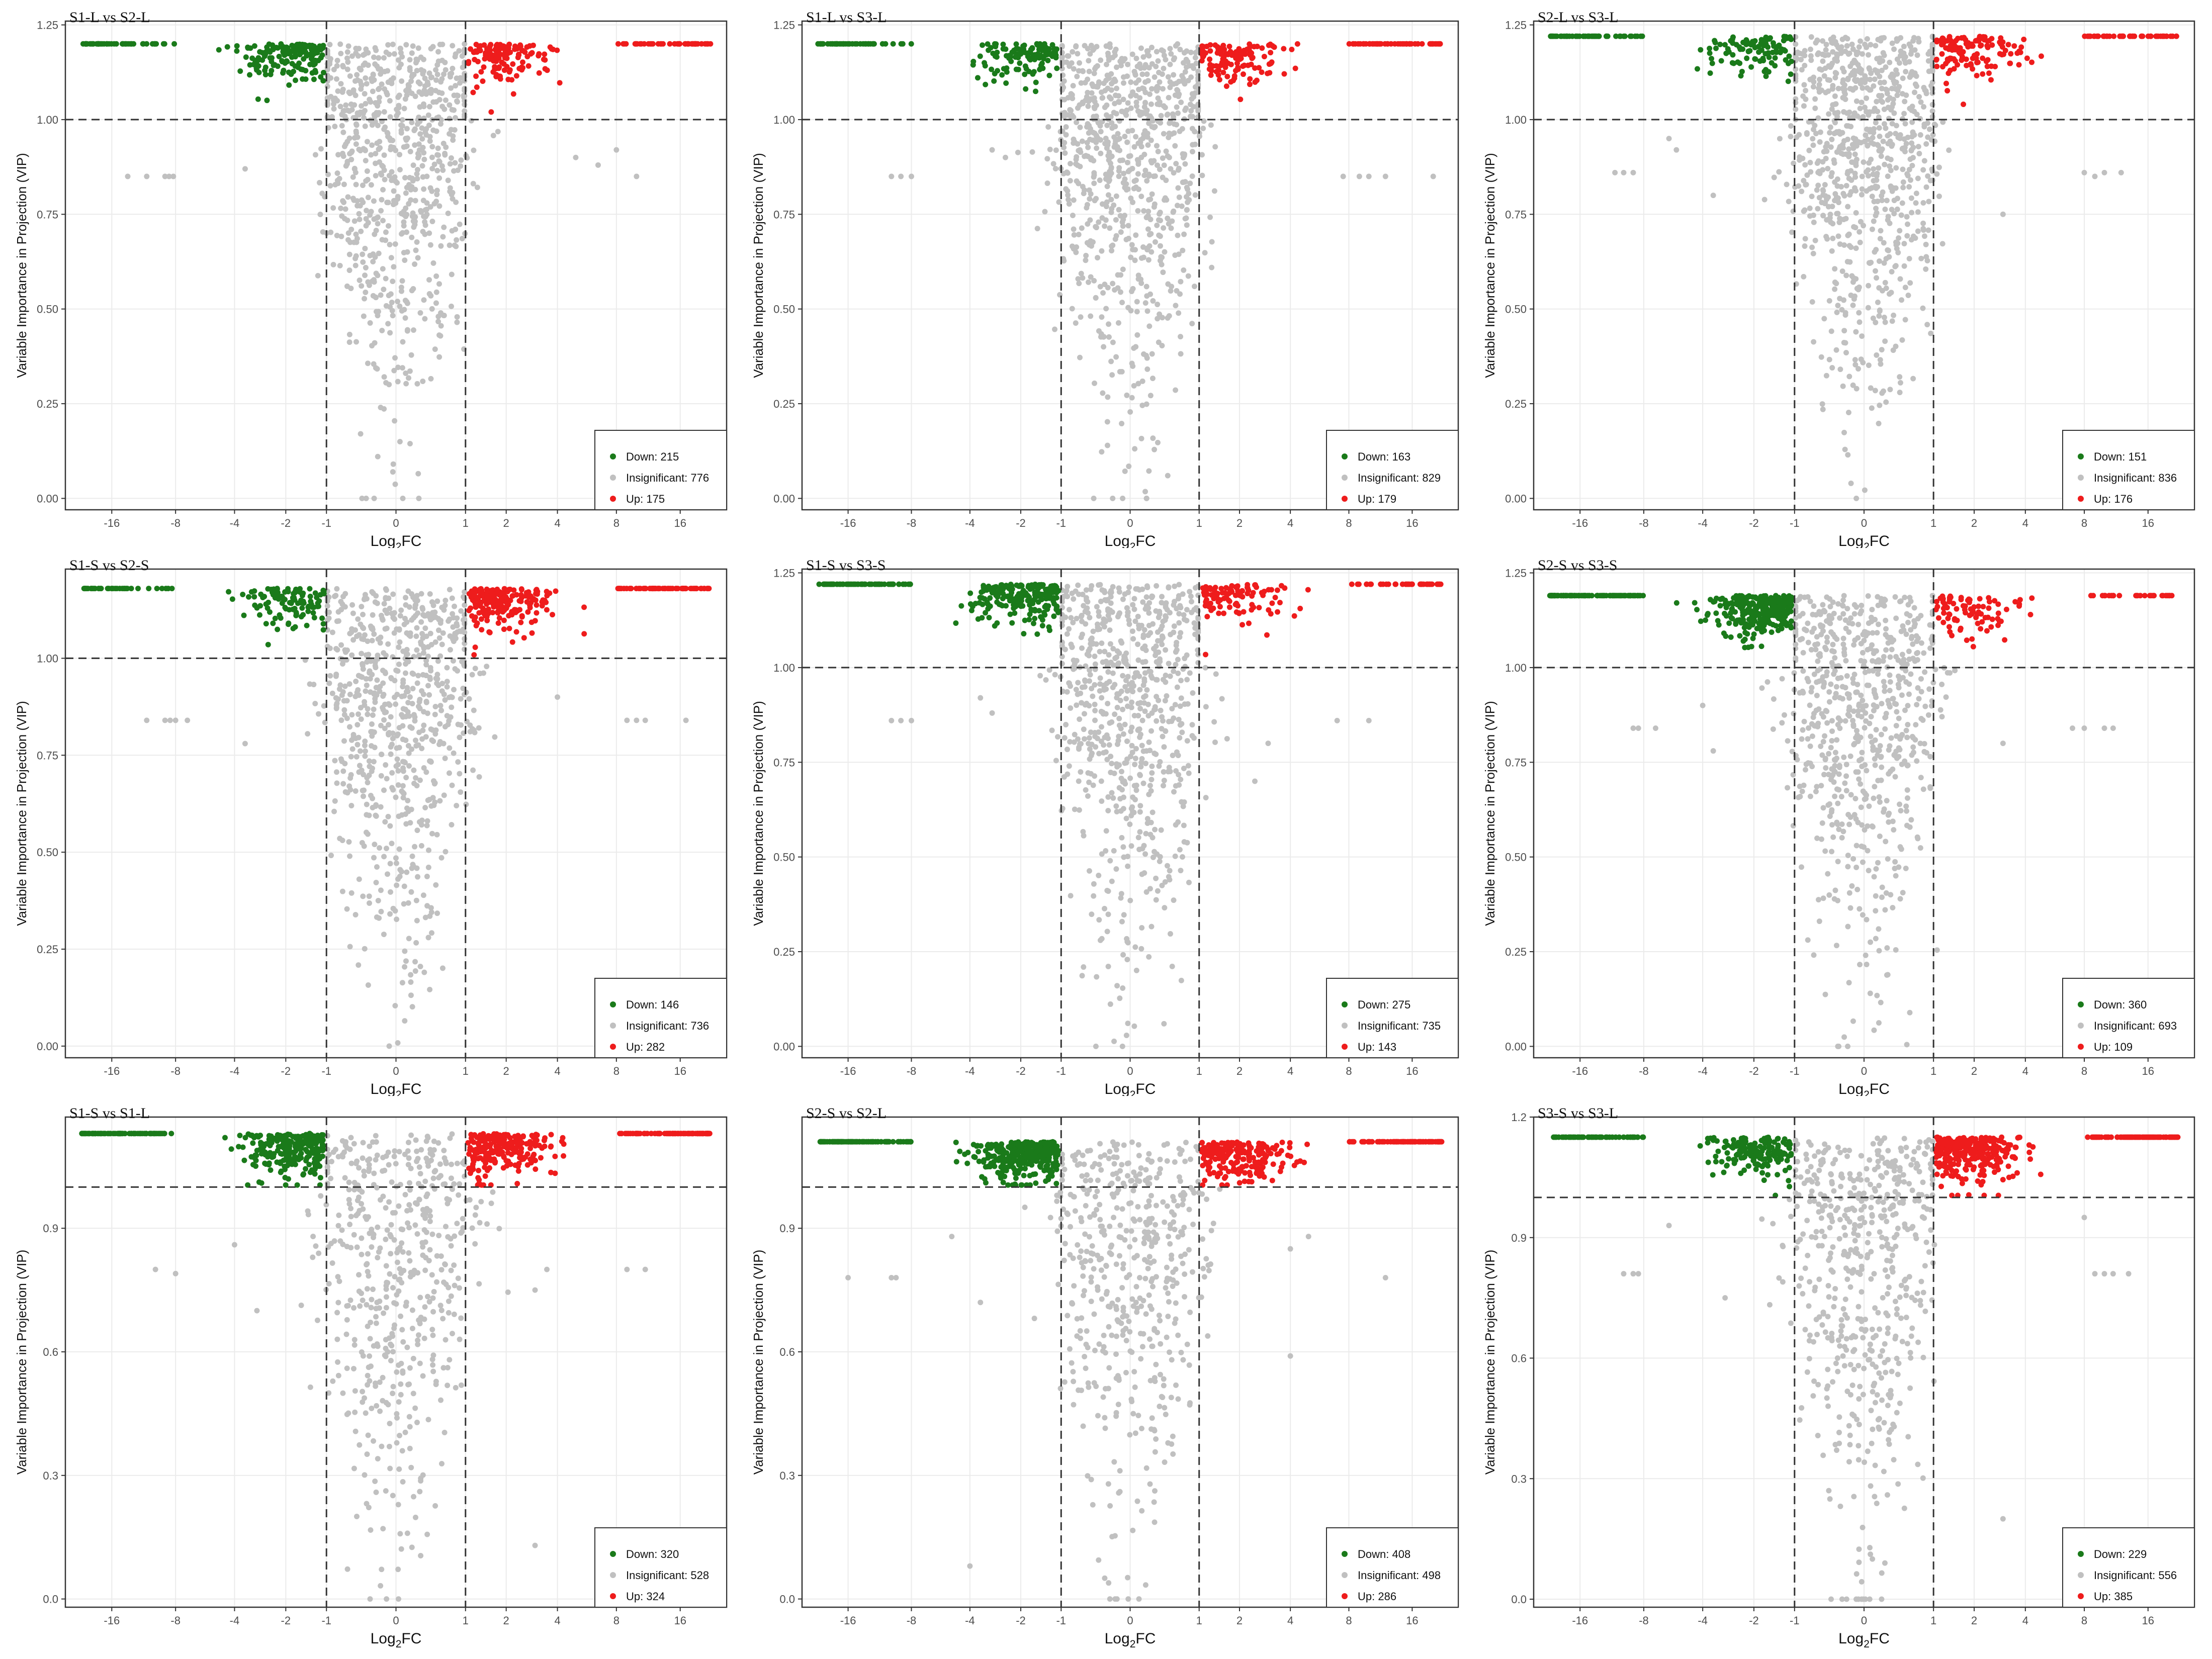 The height and width of the screenshot is (1659, 2212). What do you see at coordinates (109, 17) in the screenshot?
I see `panel-title: S1-L vs S2-L` at bounding box center [109, 17].